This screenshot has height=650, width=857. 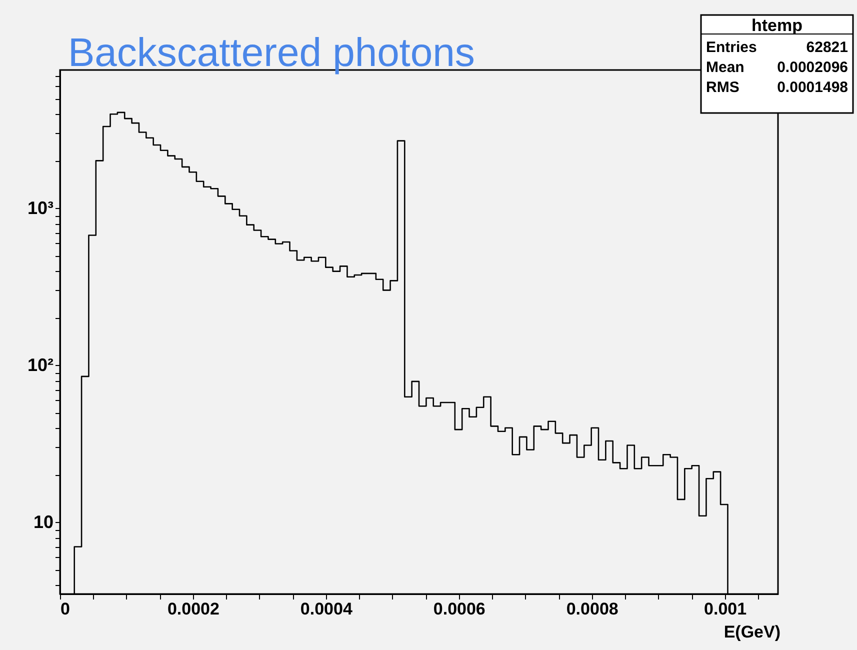 What do you see at coordinates (827, 47) in the screenshot?
I see `text: 62821` at bounding box center [827, 47].